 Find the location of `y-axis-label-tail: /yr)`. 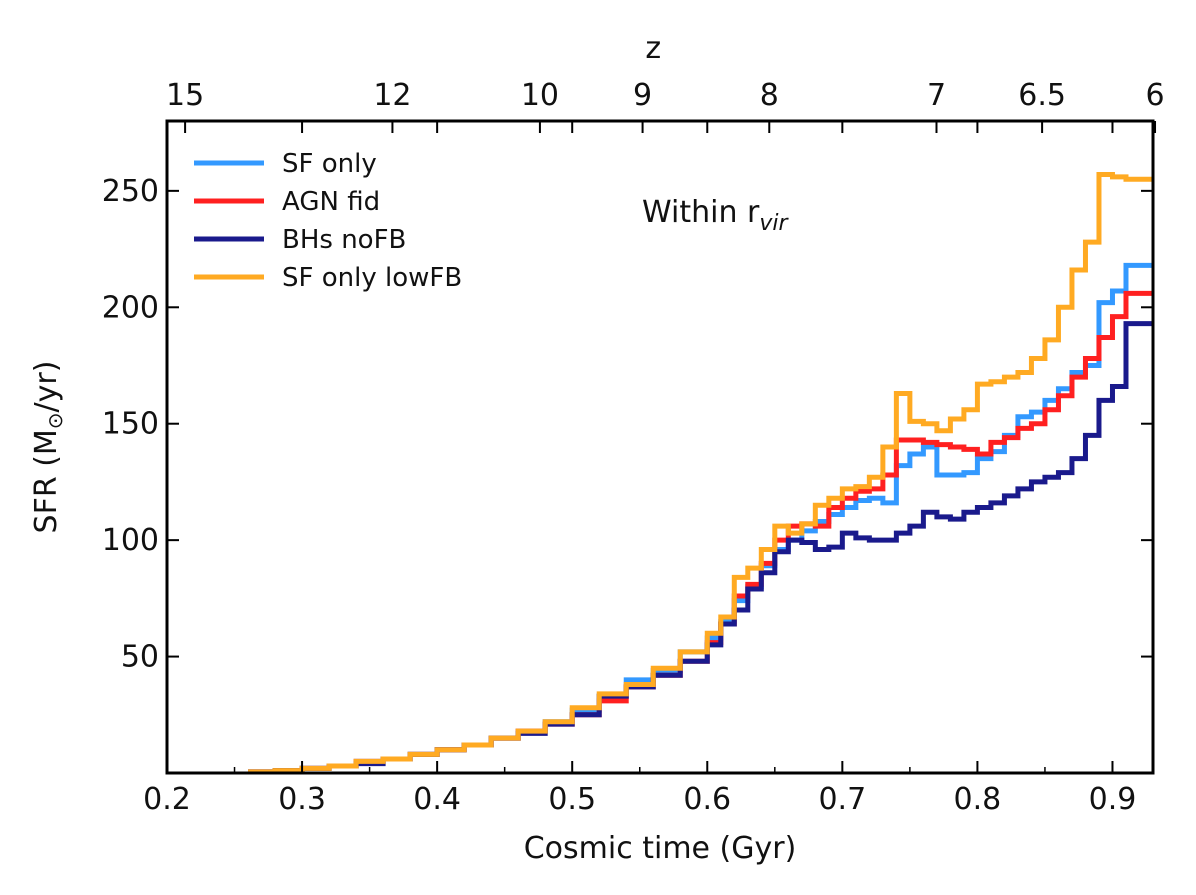

y-axis-label-tail: /yr) is located at coordinates (46, 387).